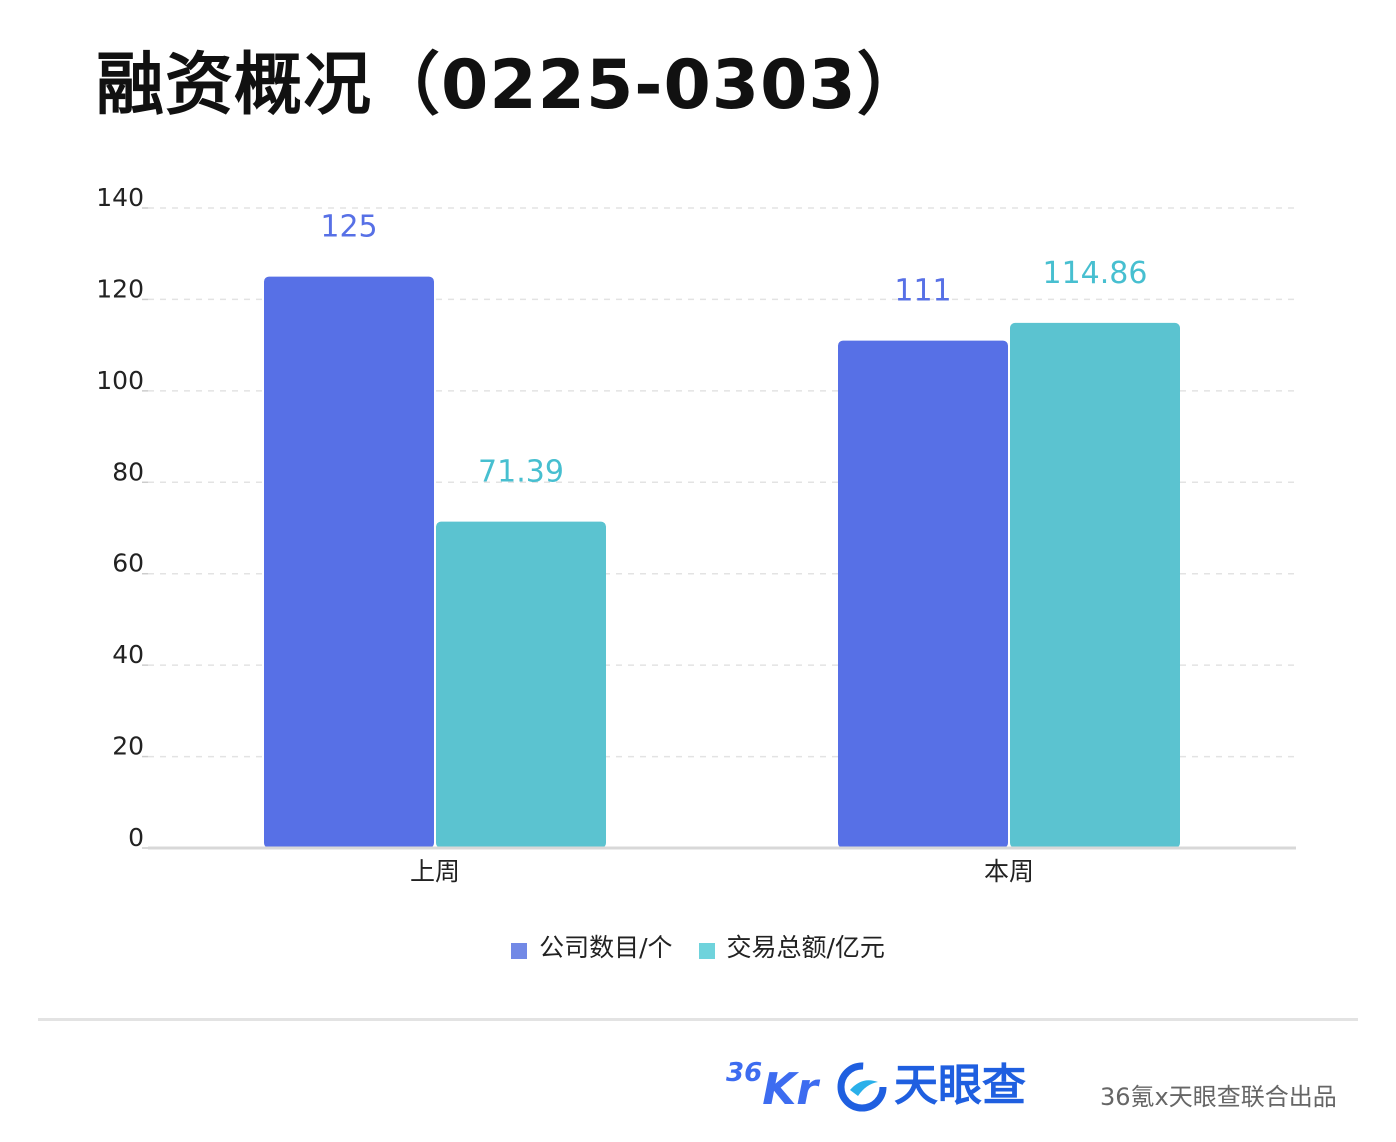 This screenshot has width=1396, height=1142. Describe the element at coordinates (128, 746) in the screenshot. I see `y-tick-label-20: 20` at that location.